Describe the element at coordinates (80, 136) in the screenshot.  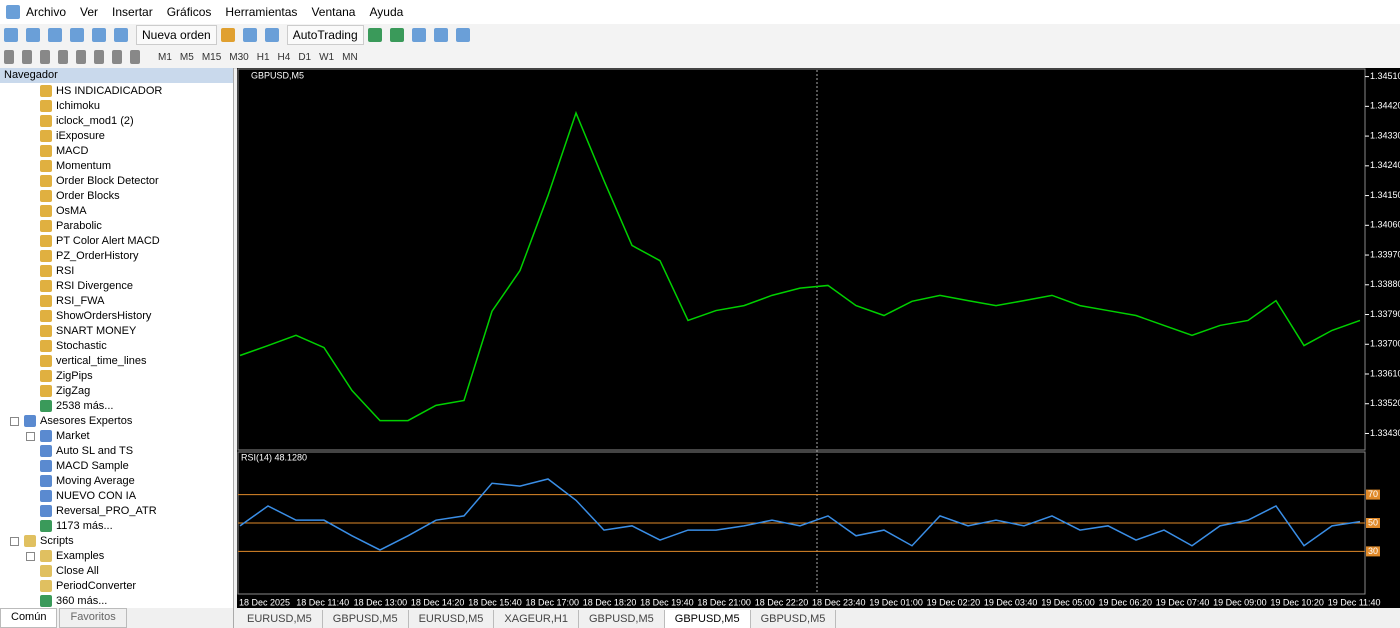
I see `navigator-item: iExposure` at that location.